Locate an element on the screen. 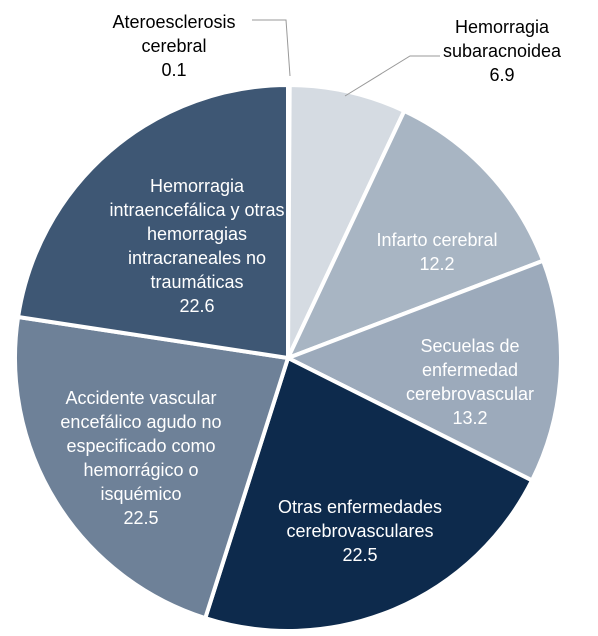  category-label: Ateroesclerosis cerebral is located at coordinates (174, 34).